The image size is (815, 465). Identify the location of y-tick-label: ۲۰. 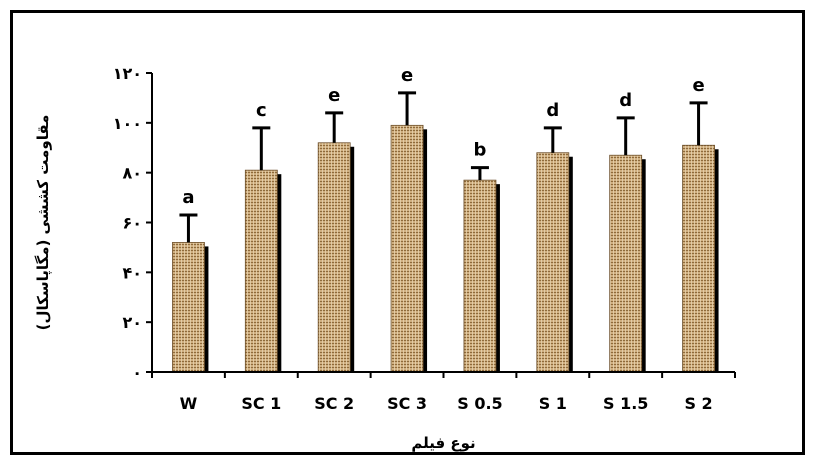
(132, 322).